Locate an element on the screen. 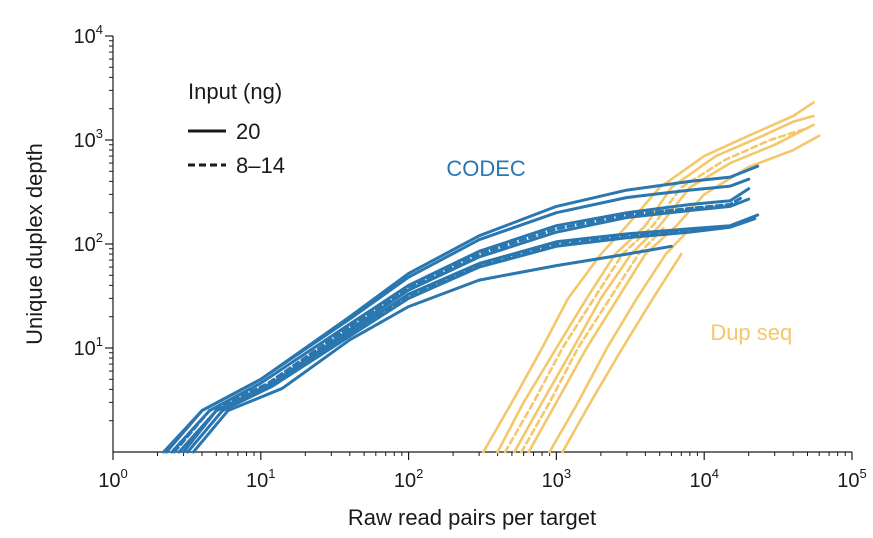  y-tick-label: 10² is located at coordinates (88, 243).